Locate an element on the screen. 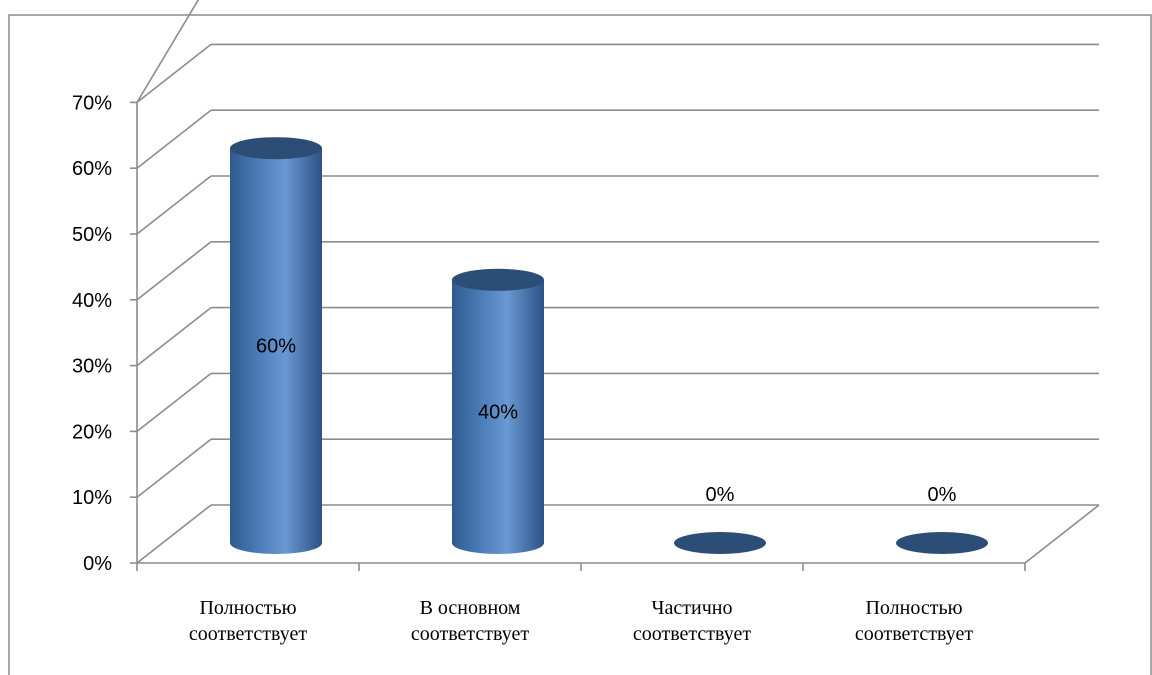  y-tick-label: 10% is located at coordinates (92, 498).